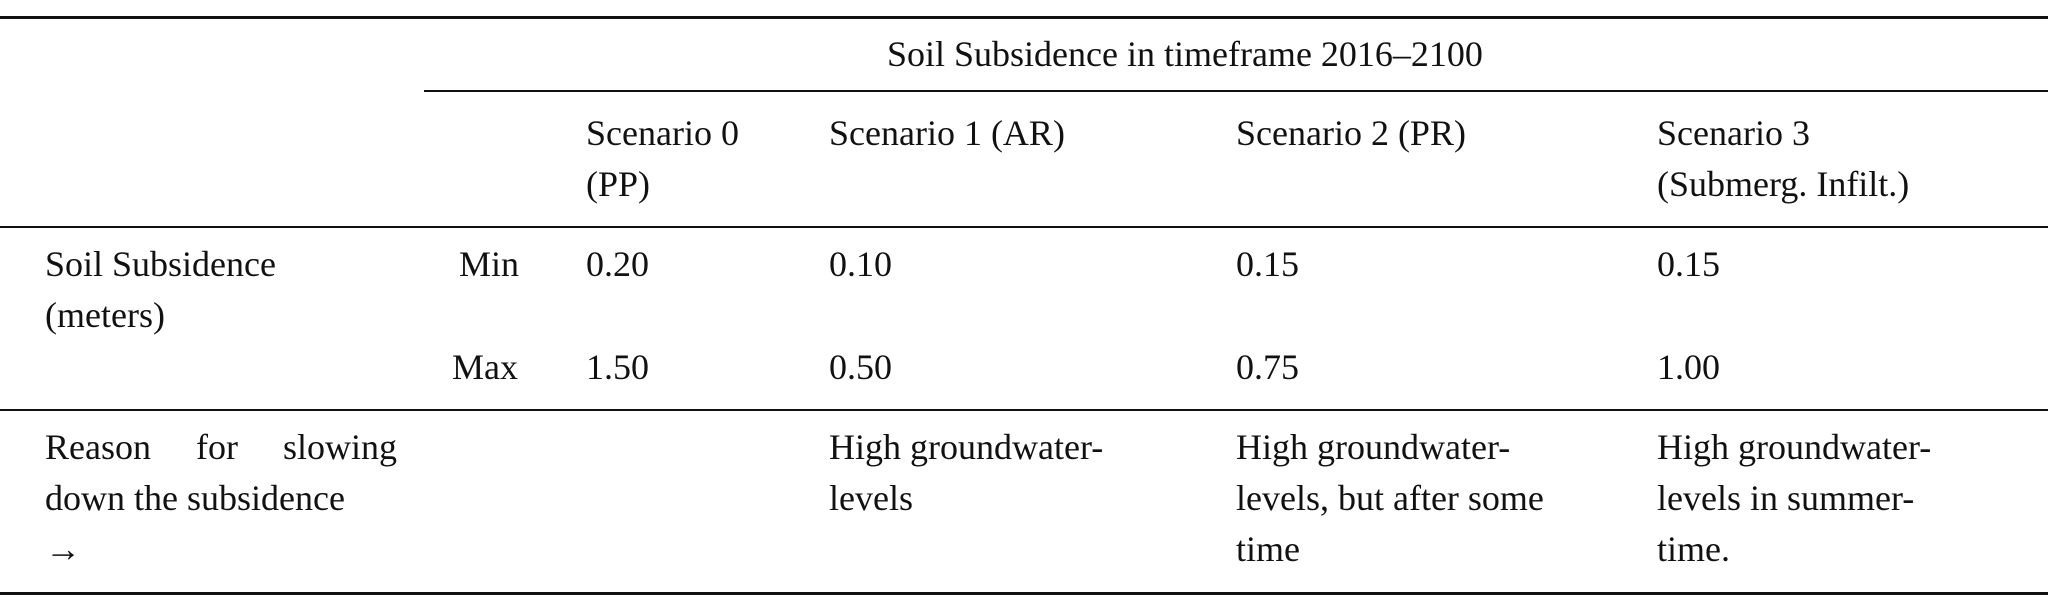  Describe the element at coordinates (489, 264) in the screenshot. I see `min-label: Min` at that location.